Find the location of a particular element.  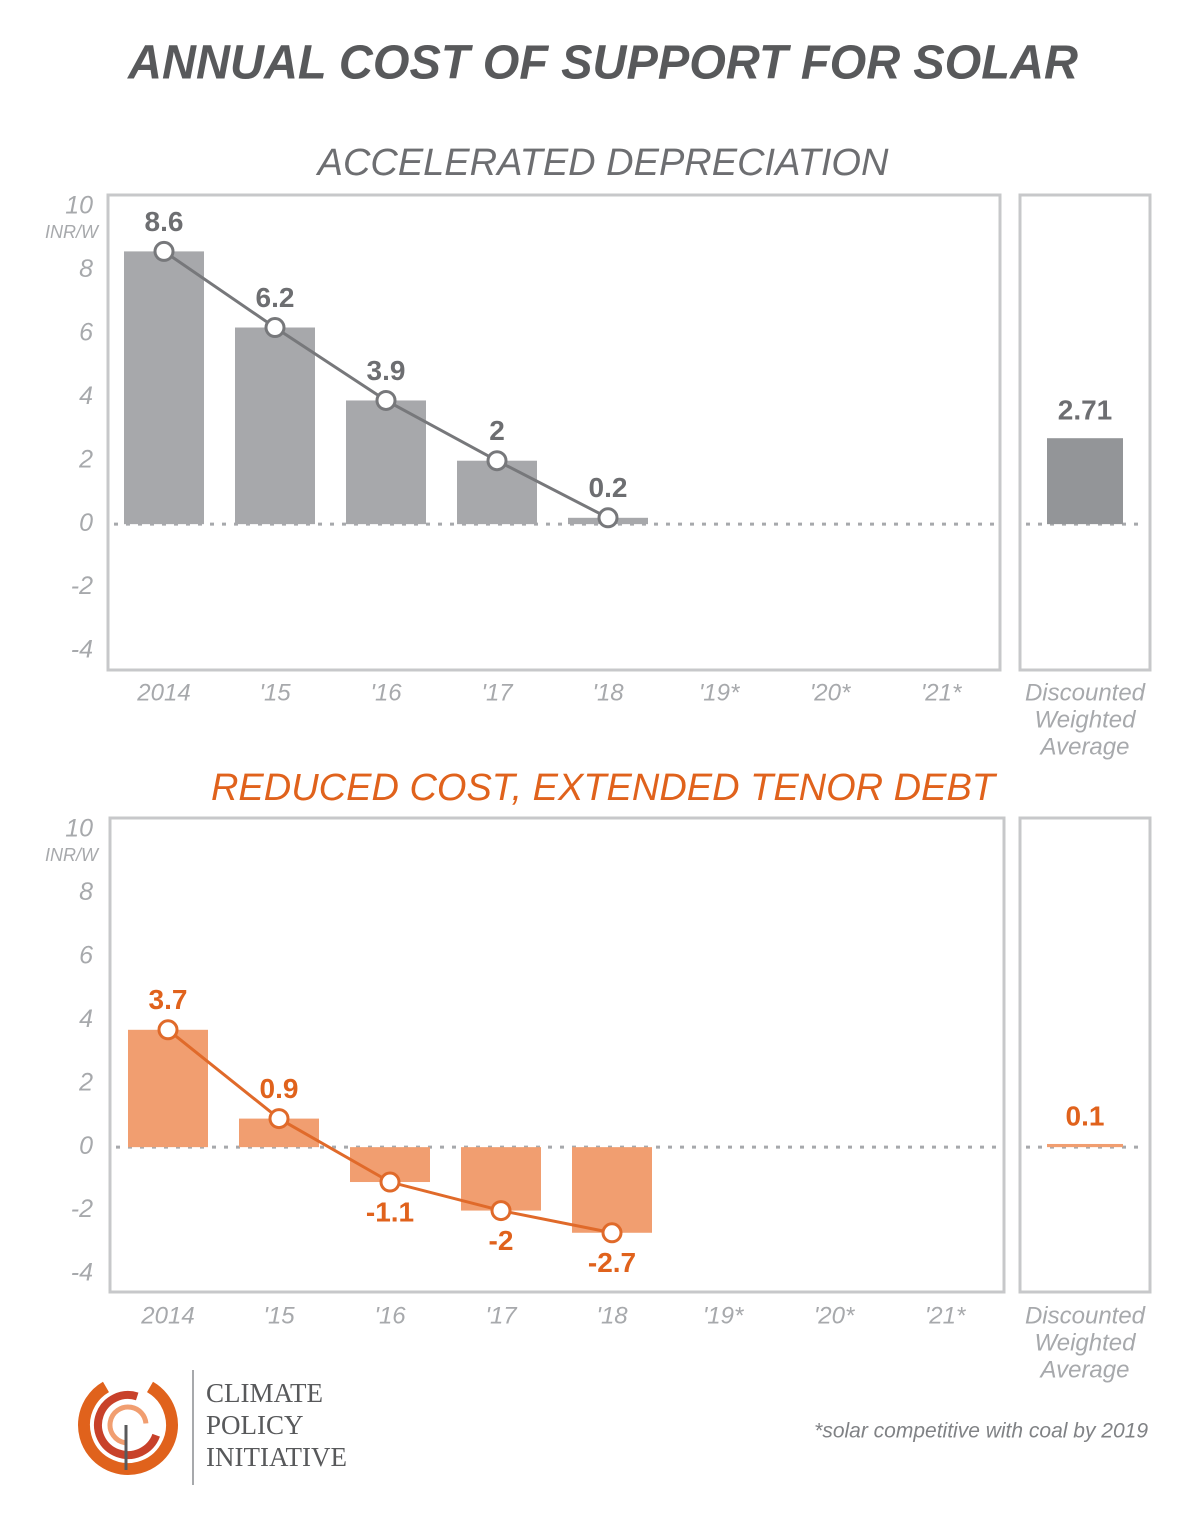

summary-label-value: 0.1 is located at coordinates (1085, 1115).